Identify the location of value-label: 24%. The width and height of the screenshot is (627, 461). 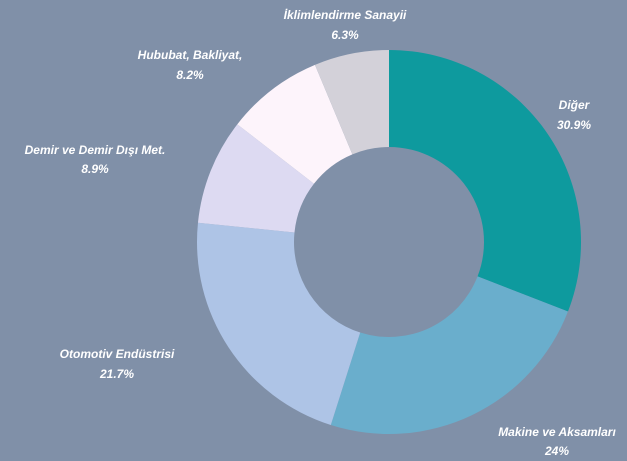
(556, 451).